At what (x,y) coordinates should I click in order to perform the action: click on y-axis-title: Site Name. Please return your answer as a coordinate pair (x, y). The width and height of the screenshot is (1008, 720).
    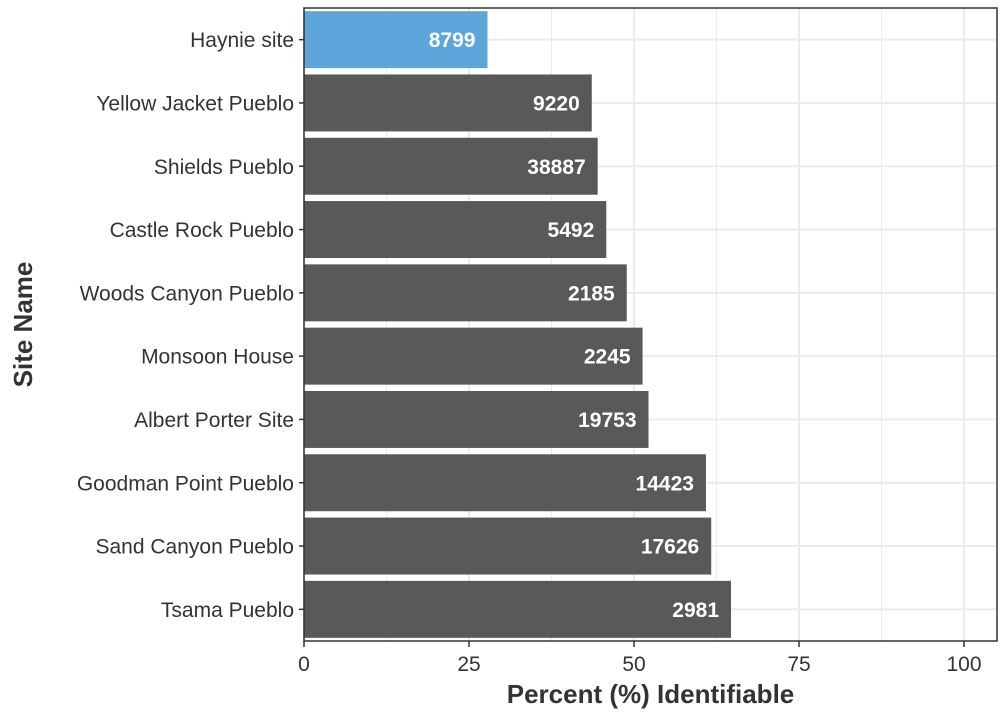
    Looking at the image, I should click on (23, 325).